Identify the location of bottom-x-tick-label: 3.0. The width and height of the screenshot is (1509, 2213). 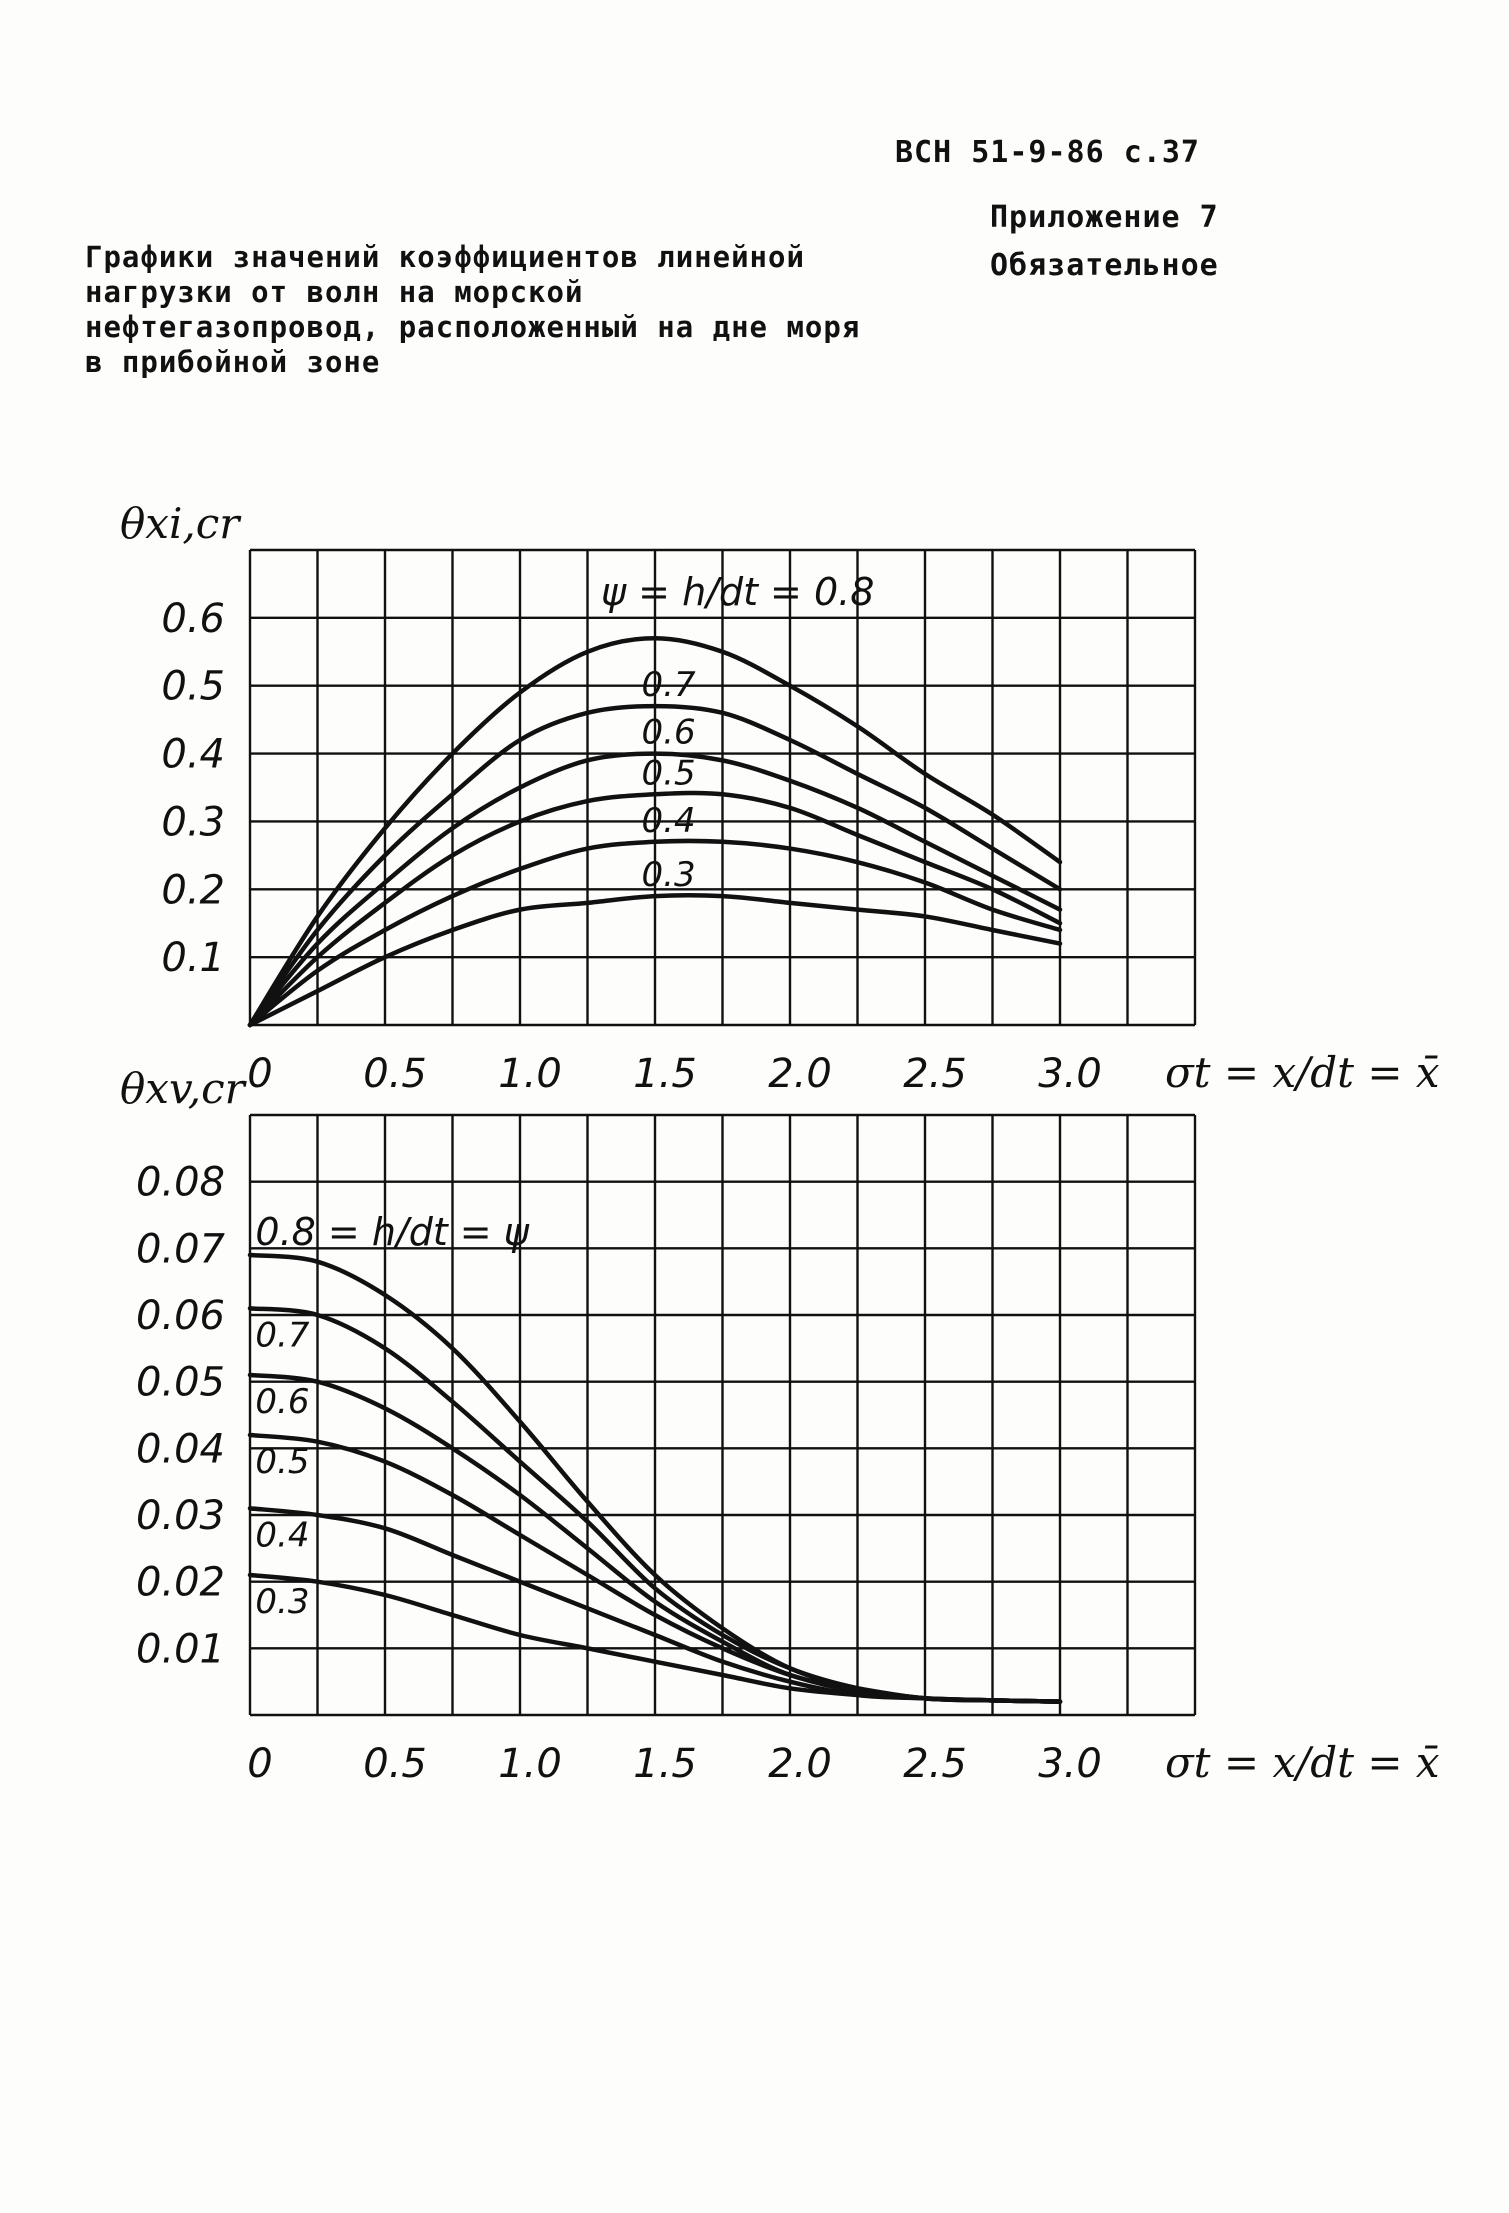
(1070, 1764).